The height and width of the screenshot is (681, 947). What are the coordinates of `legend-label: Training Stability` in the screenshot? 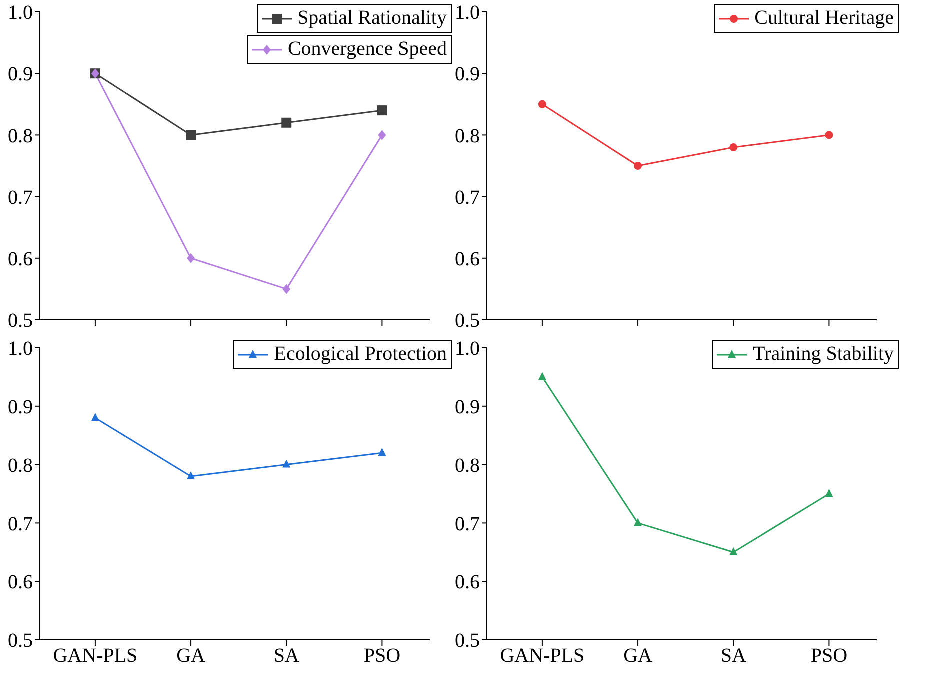 It's located at (823, 354).